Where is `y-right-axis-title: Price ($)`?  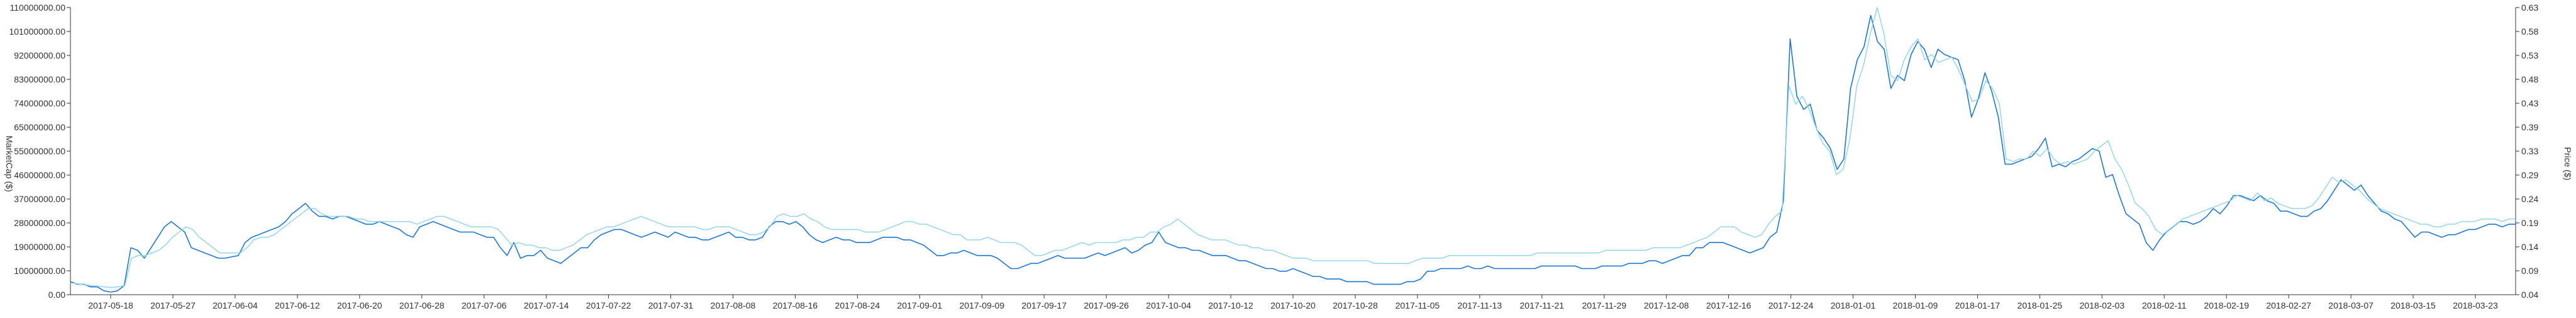
y-right-axis-title: Price ($) is located at coordinates (2568, 164).